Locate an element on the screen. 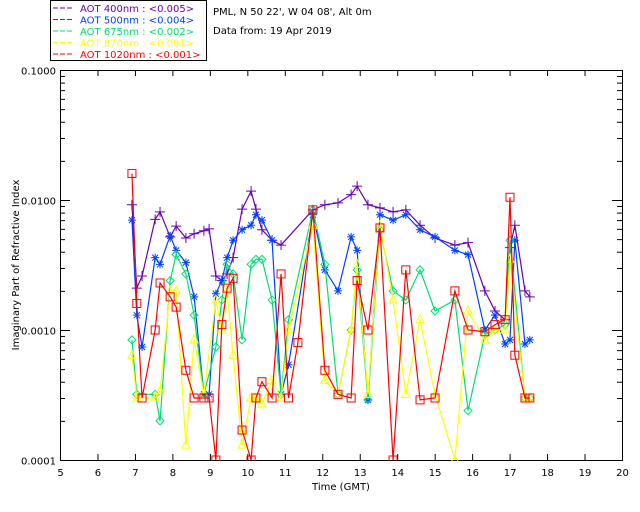 This screenshot has height=512, width=640. x-tick-label: 8 is located at coordinates (173, 473).